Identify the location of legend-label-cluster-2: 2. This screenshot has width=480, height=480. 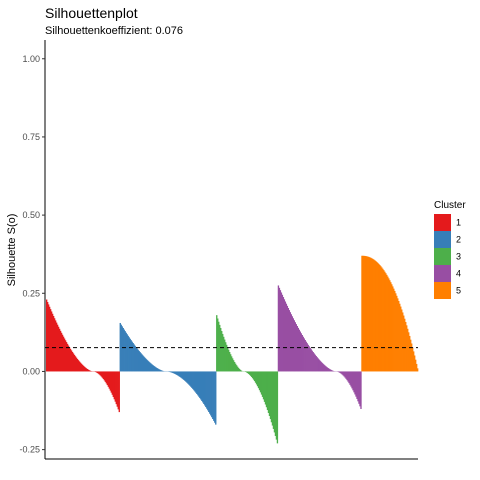
(458, 240).